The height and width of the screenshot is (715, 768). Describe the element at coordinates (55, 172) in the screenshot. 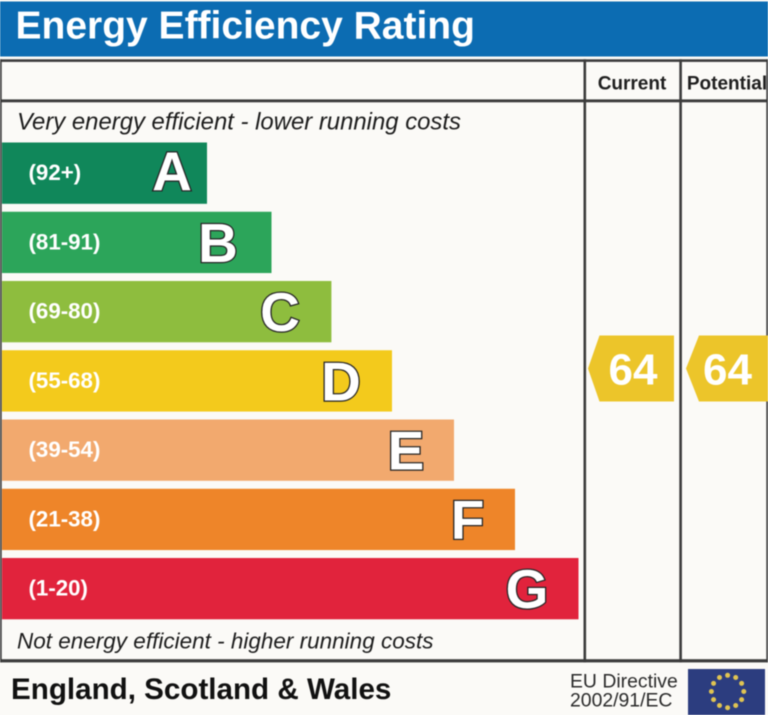

I see `svg-text: (92+)` at that location.